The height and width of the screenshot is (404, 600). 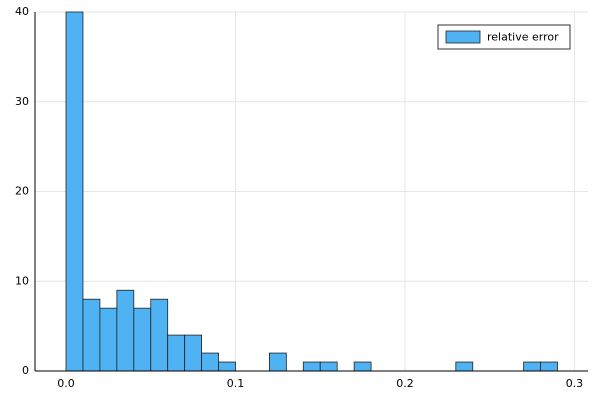 I want to click on x-tick-label: 0.0, so click(x=66, y=383).